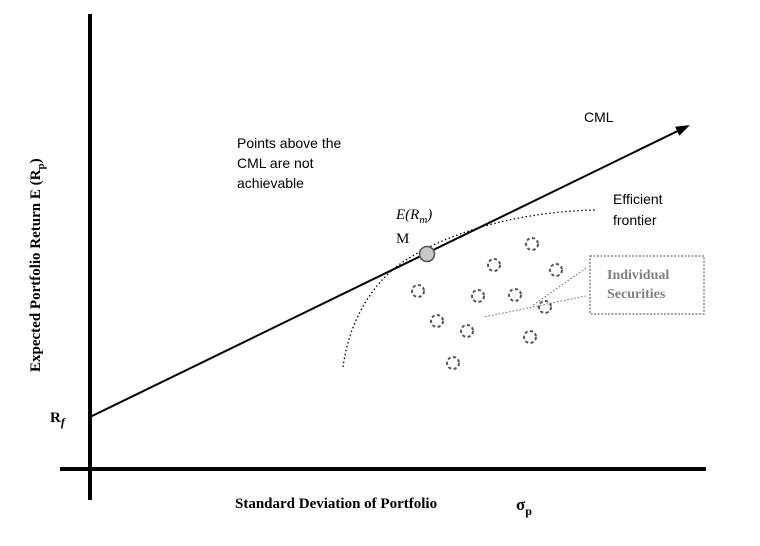  I want to click on risk-free-label: Rf, so click(58, 419).